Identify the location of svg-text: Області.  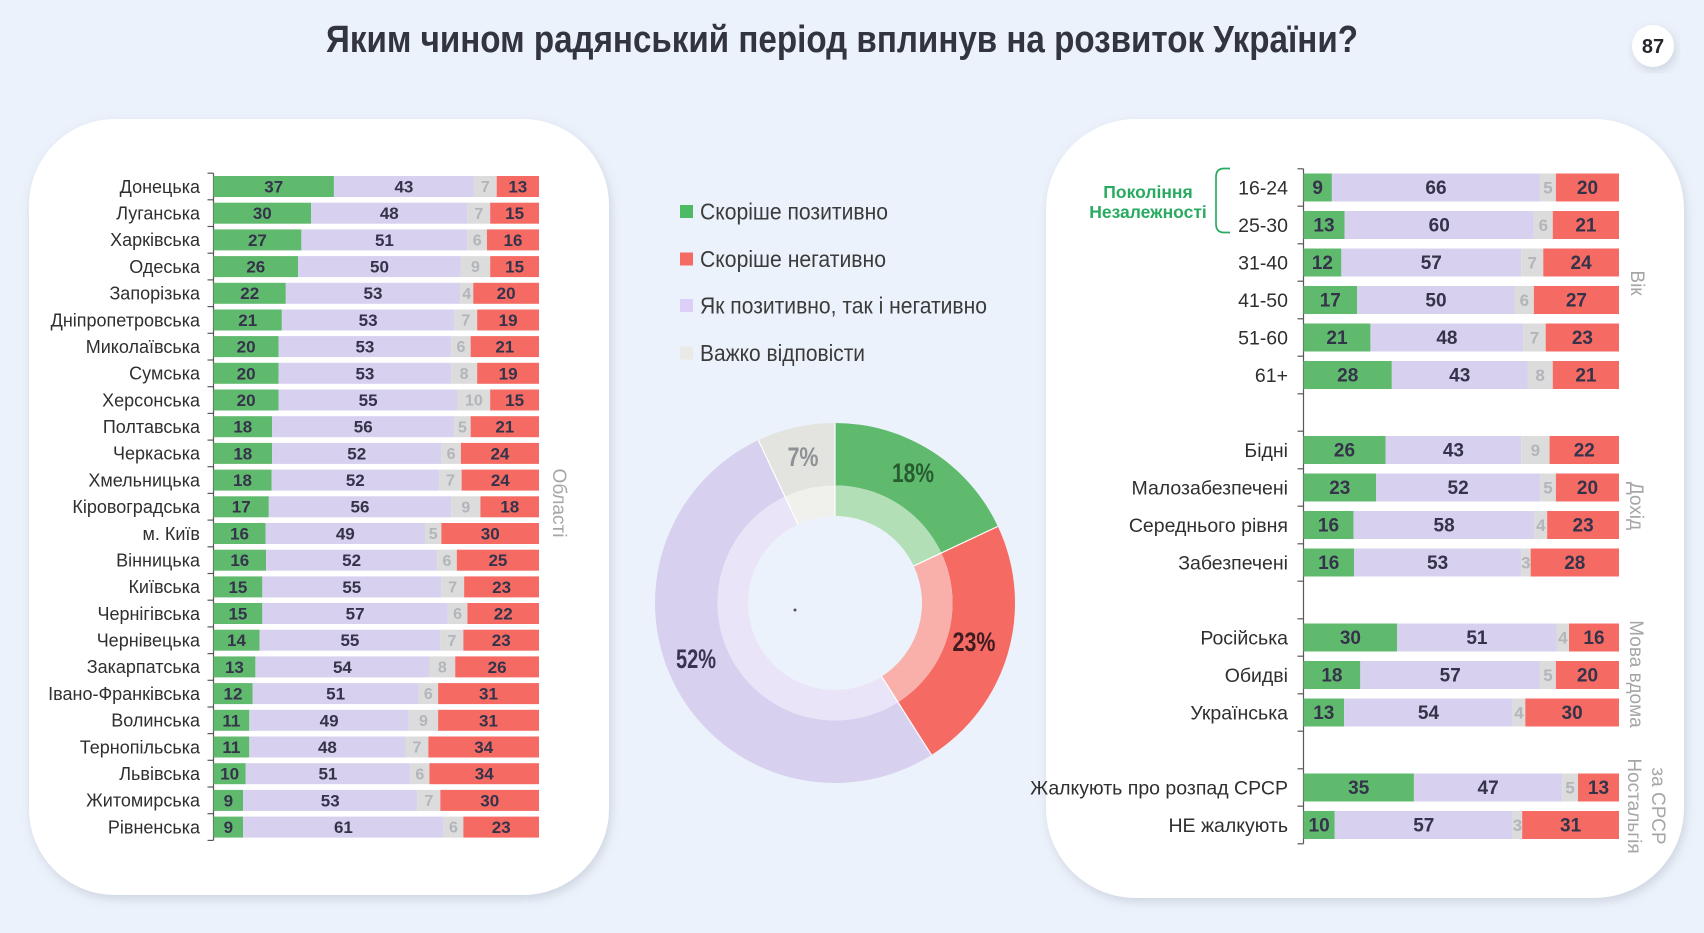
(558, 503).